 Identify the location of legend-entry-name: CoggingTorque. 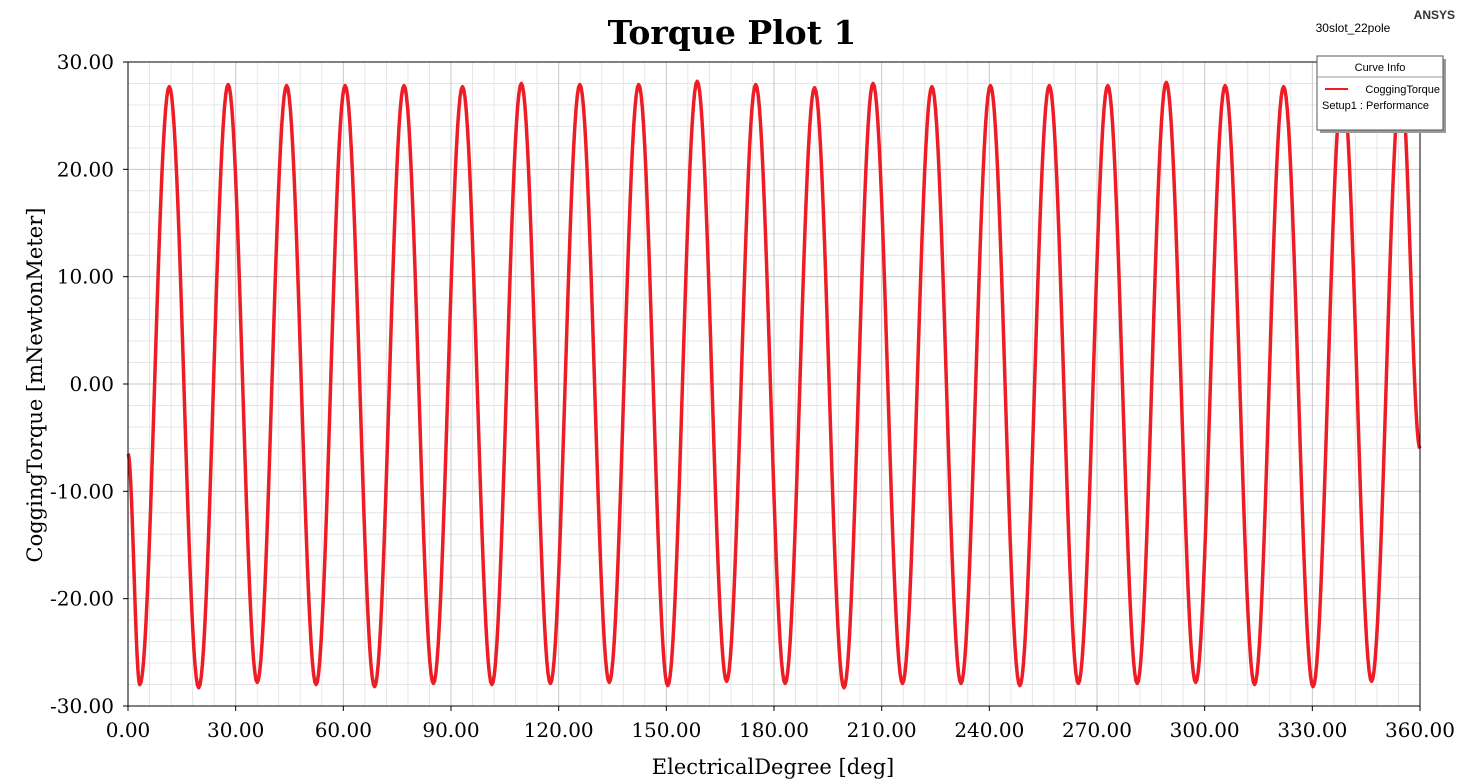
(1402, 90).